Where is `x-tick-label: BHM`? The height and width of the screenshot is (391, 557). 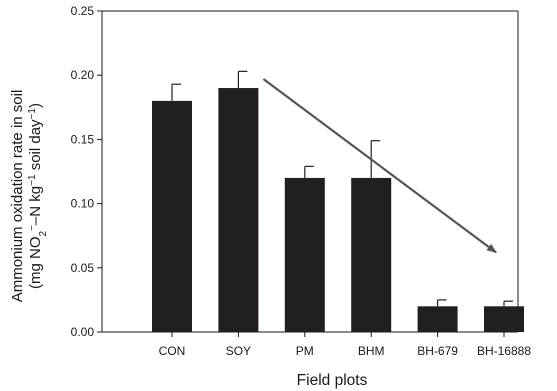
x-tick-label: BHM is located at coordinates (371, 351).